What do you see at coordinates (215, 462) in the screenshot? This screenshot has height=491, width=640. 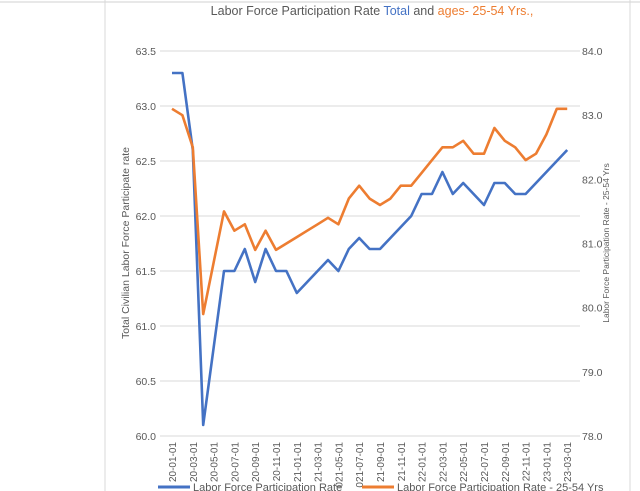 I see `x-tick-label: 20-05-01` at bounding box center [215, 462].